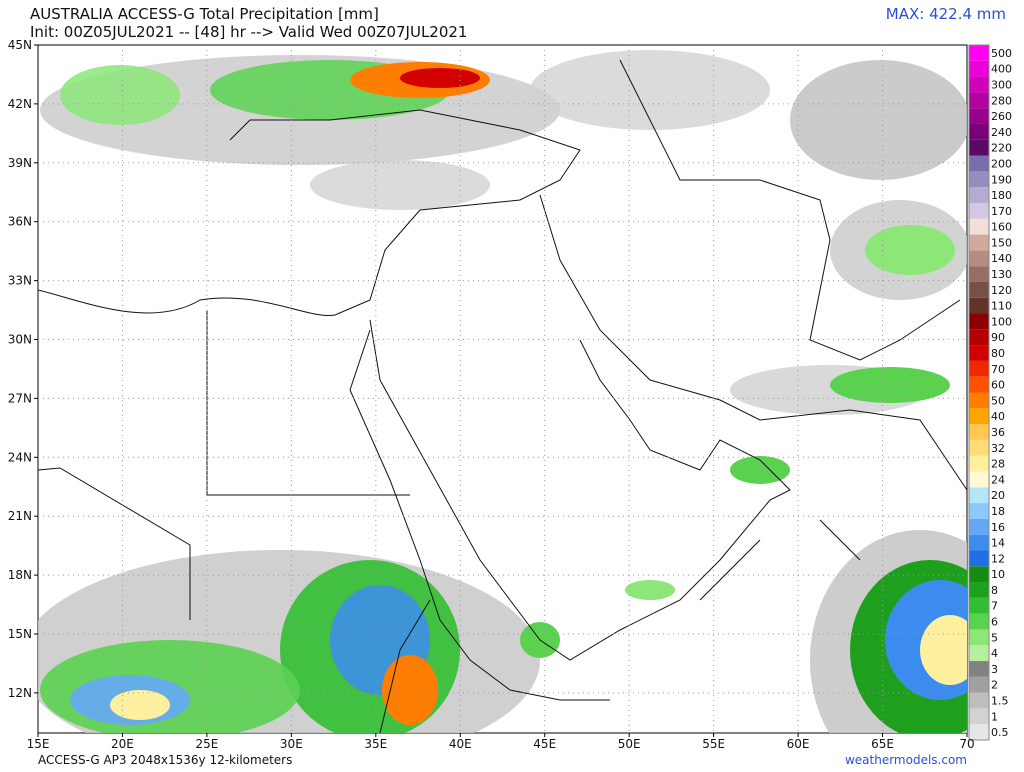 The height and width of the screenshot is (772, 1024). I want to click on footer-site: weathermodels.com, so click(906, 760).